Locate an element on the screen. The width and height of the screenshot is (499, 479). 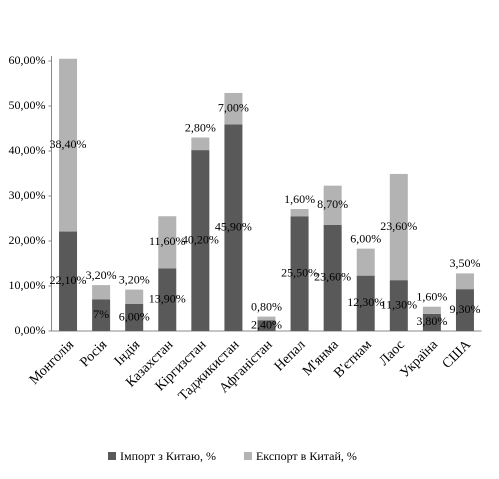
y-tick-label: 20,00% is located at coordinates (27, 240).